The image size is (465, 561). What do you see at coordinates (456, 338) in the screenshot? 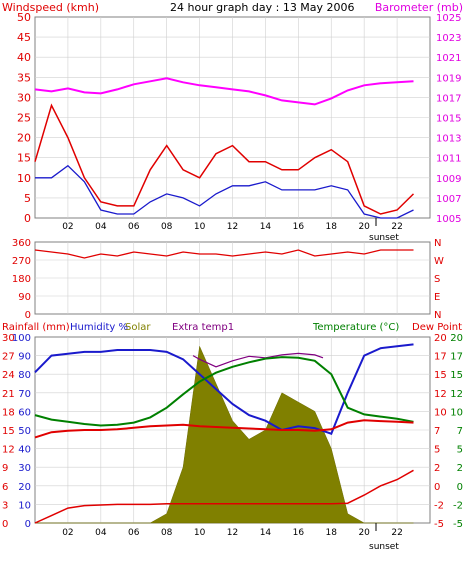
I see `dewpoint-tick-label: 20` at bounding box center [456, 338].